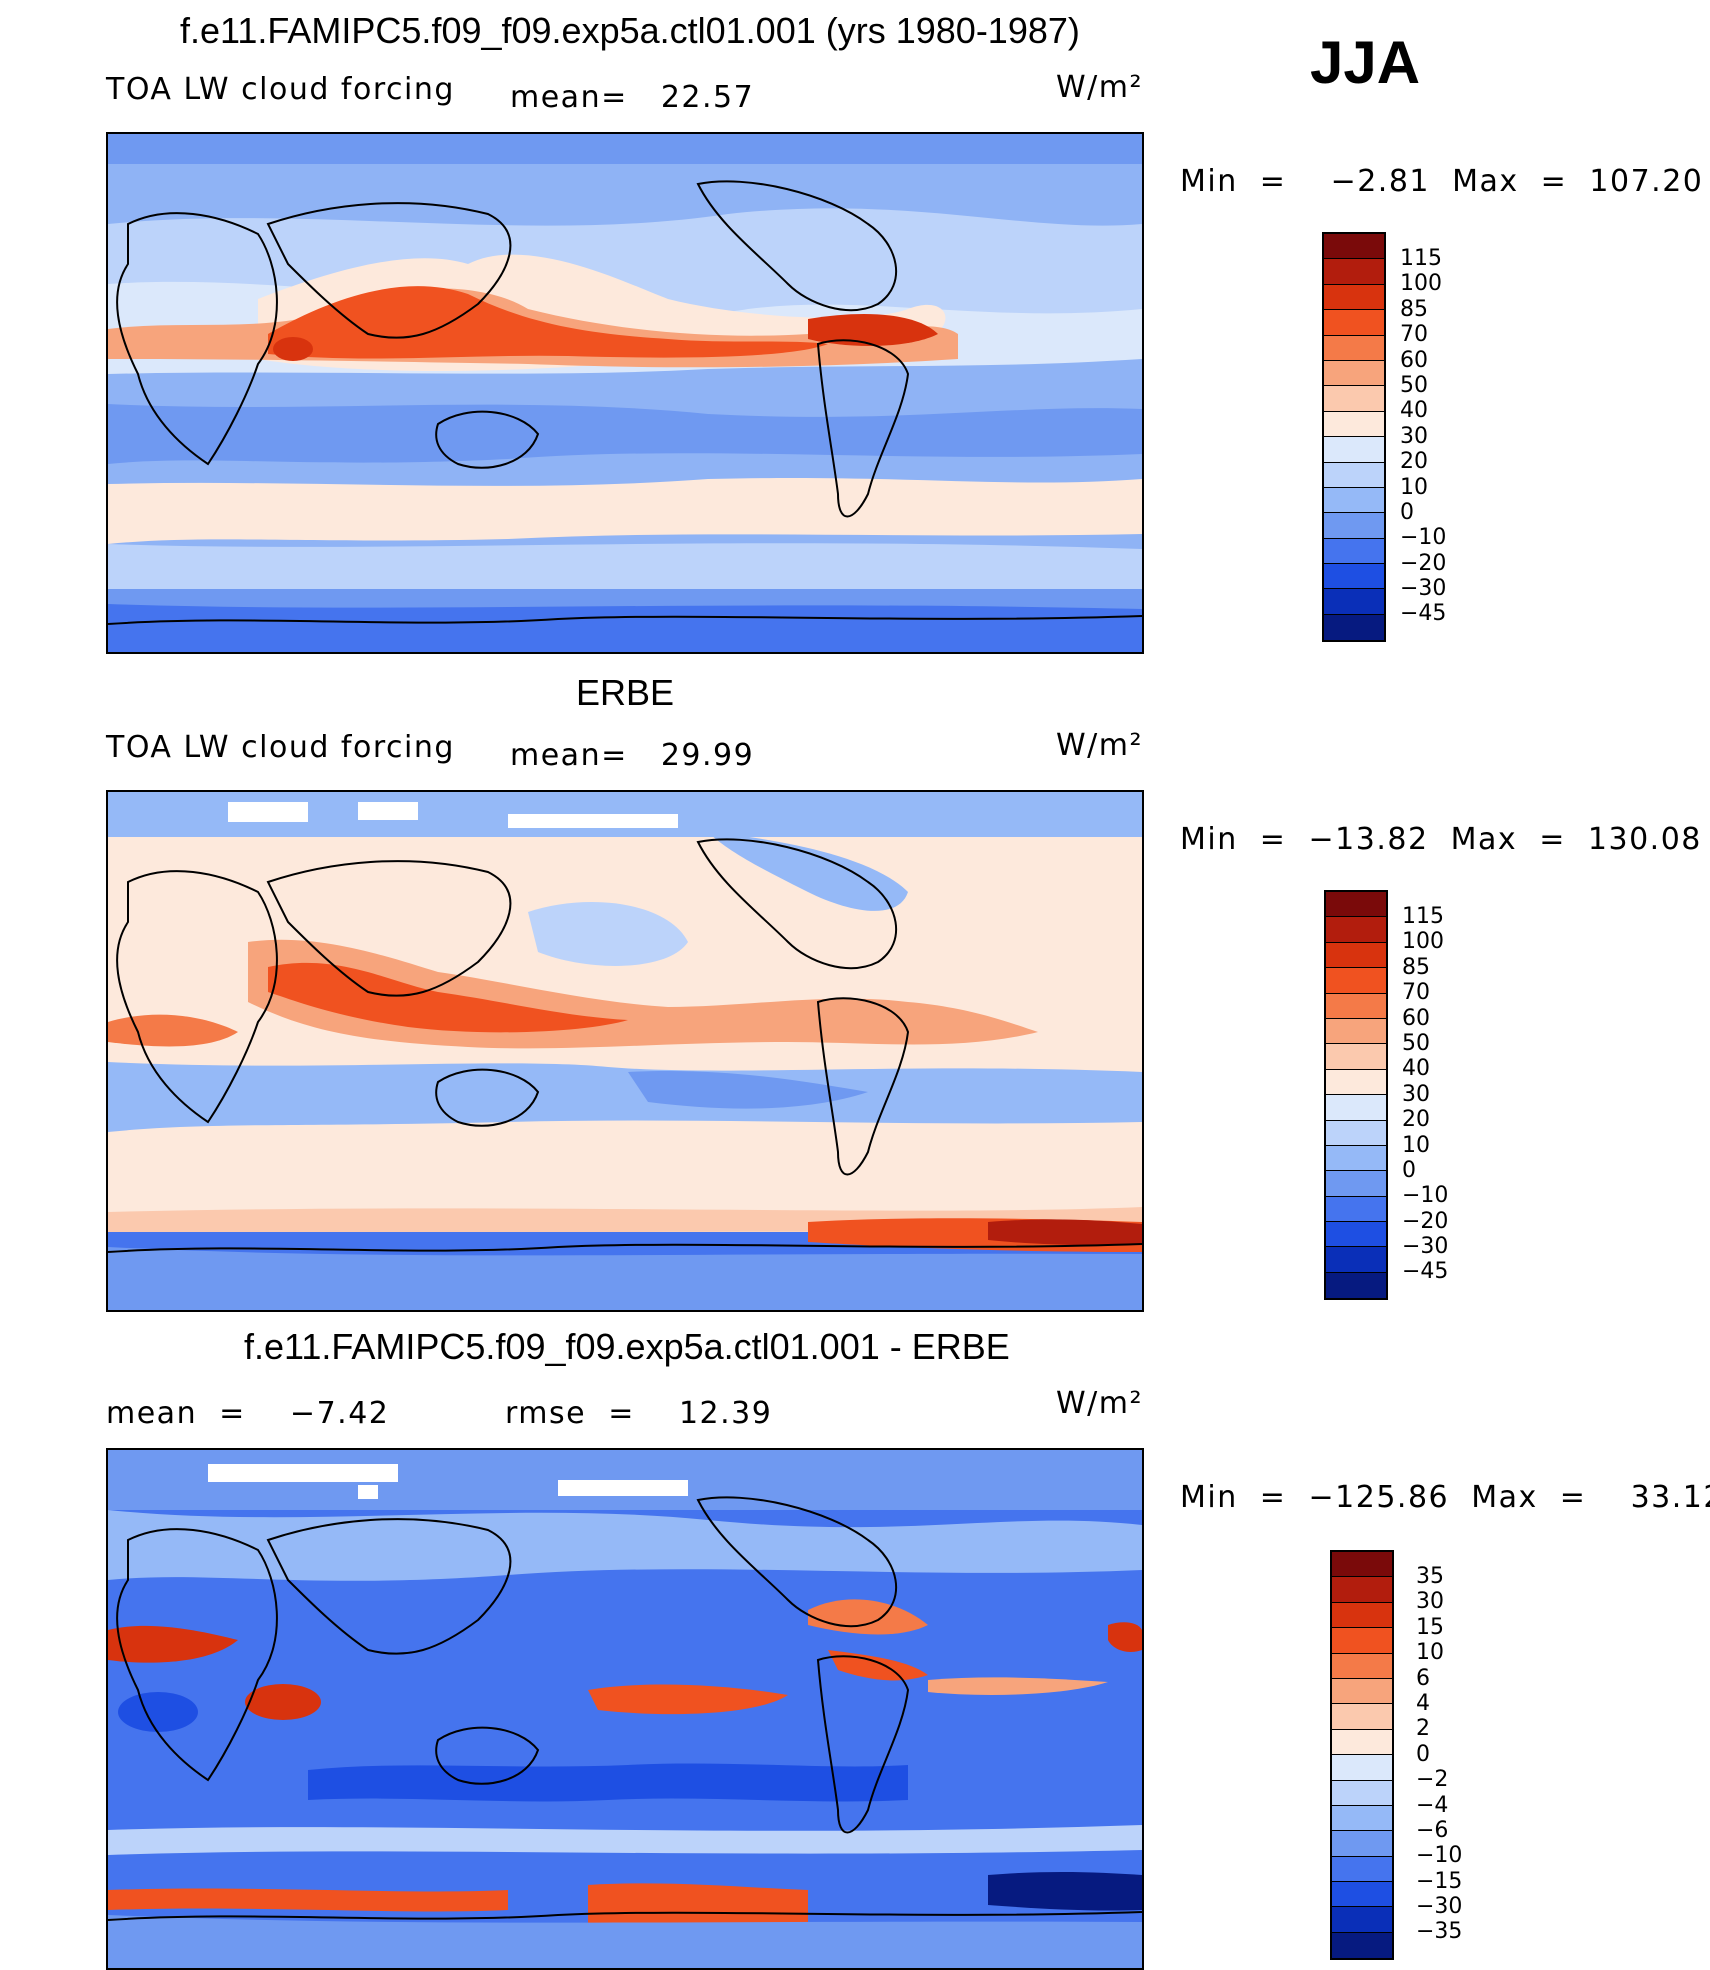 Image resolution: width=1710 pixels, height=1970 pixels. I want to click on panel1-colorbar, so click(1354, 437).